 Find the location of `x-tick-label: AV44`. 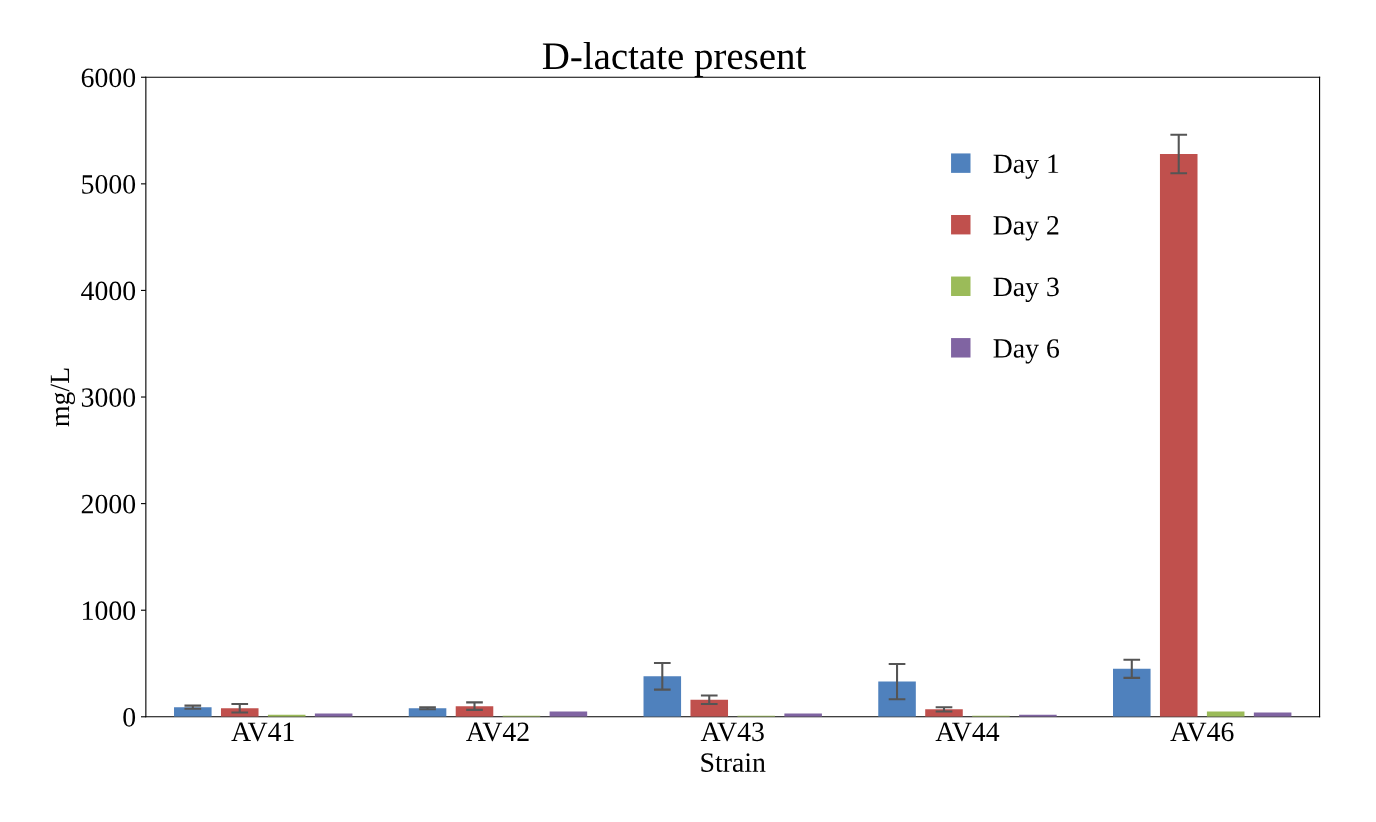

x-tick-label: AV44 is located at coordinates (967, 732).